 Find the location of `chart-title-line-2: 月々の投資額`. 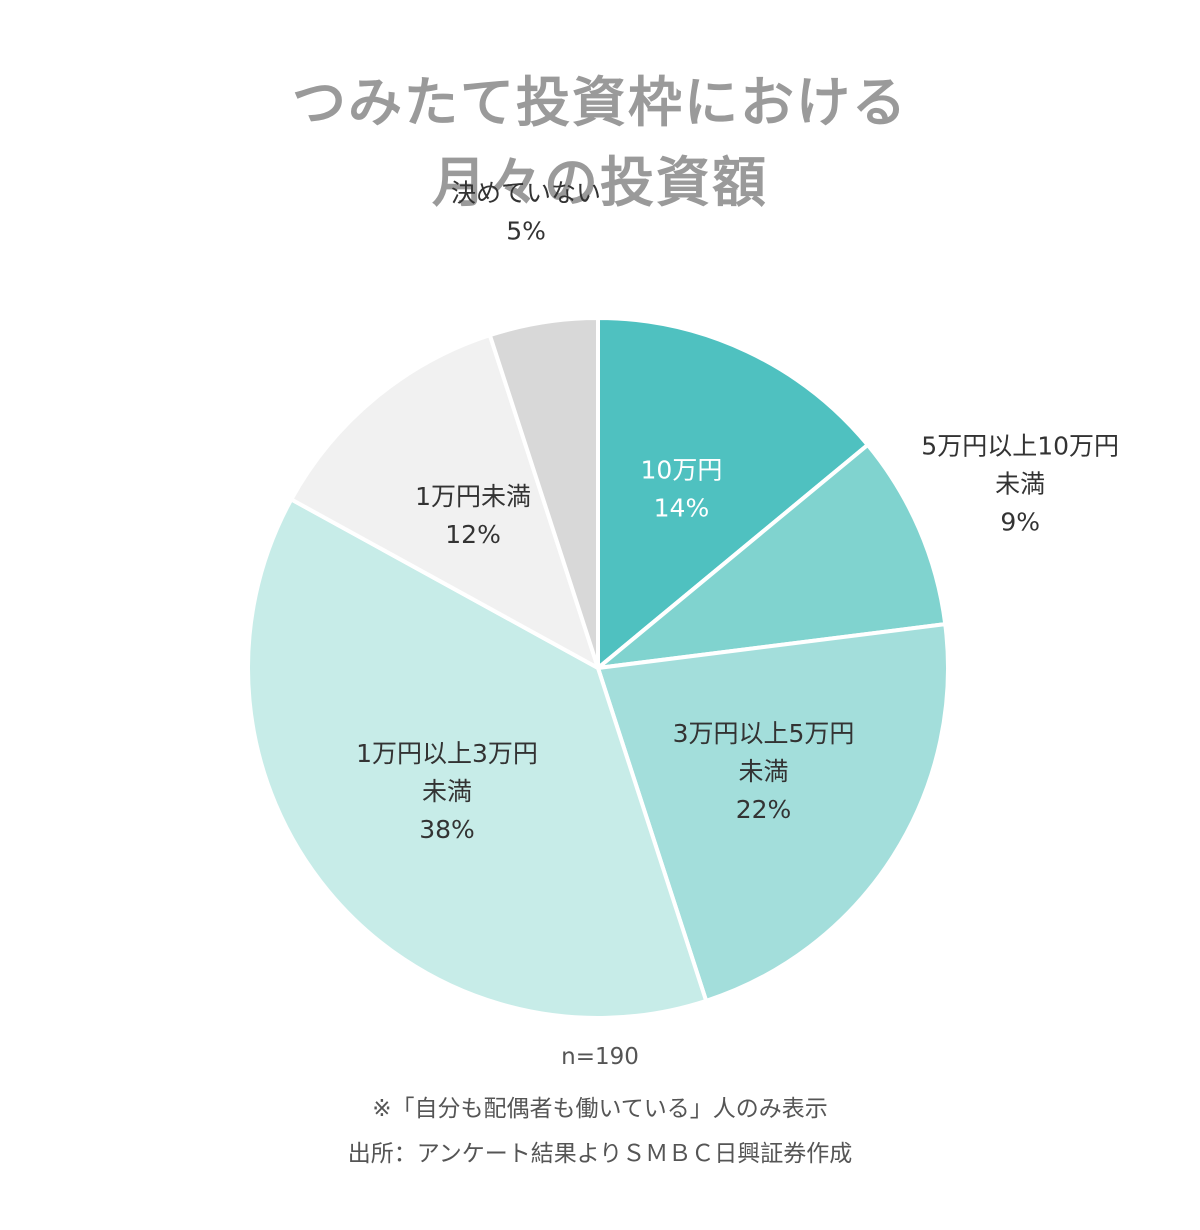

chart-title-line-2: 月々の投資額 is located at coordinates (600, 182).